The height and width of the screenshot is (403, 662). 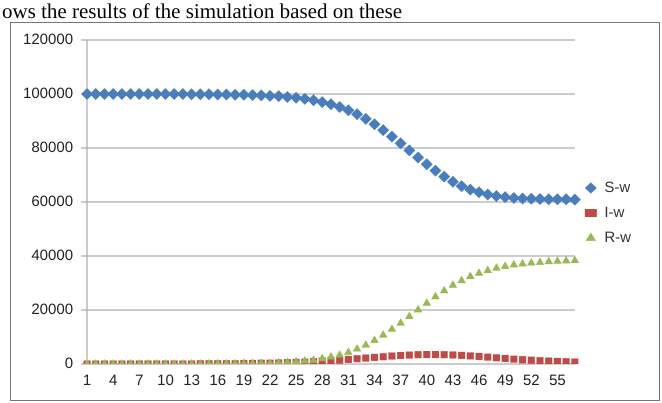 I want to click on x-tick-label: 22, so click(x=270, y=381).